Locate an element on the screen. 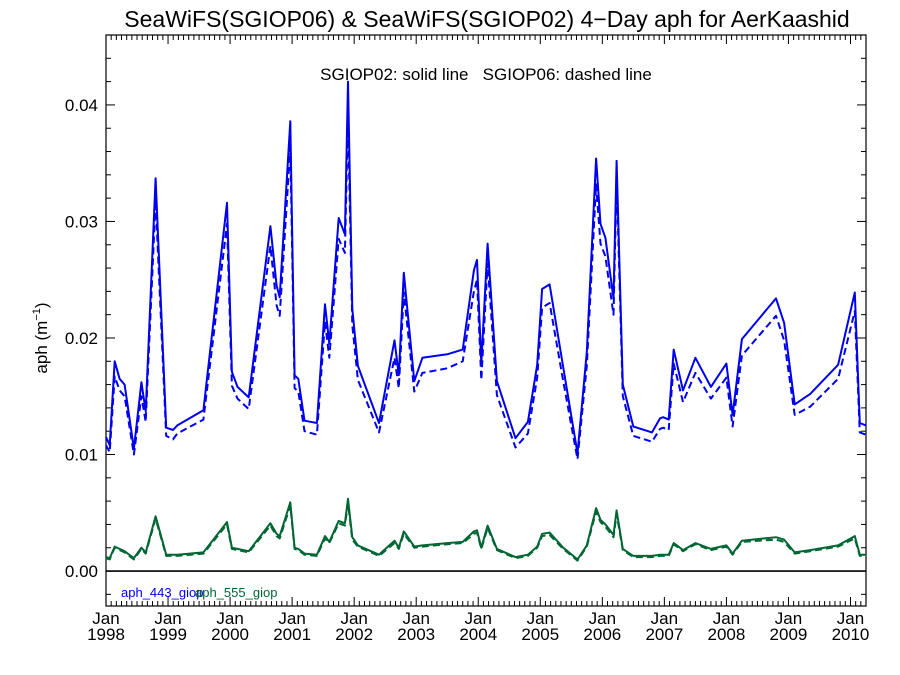 Image resolution: width=900 pixels, height=675 pixels. line-style-annotation: SGIOP02: solid line SGIOP06: dashed line is located at coordinates (486, 74).